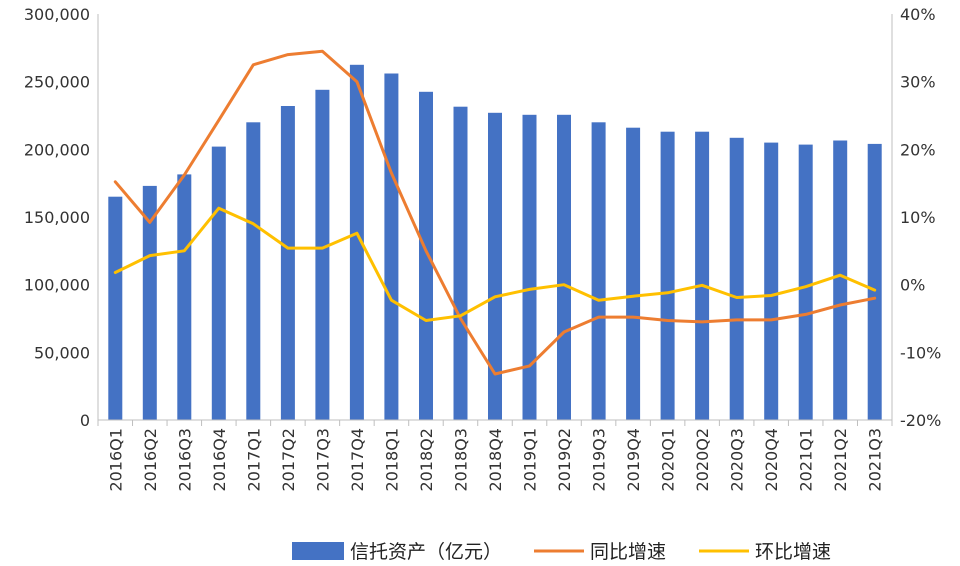  Describe the element at coordinates (702, 460) in the screenshot. I see `x-tick-label: 2020Q2` at that location.